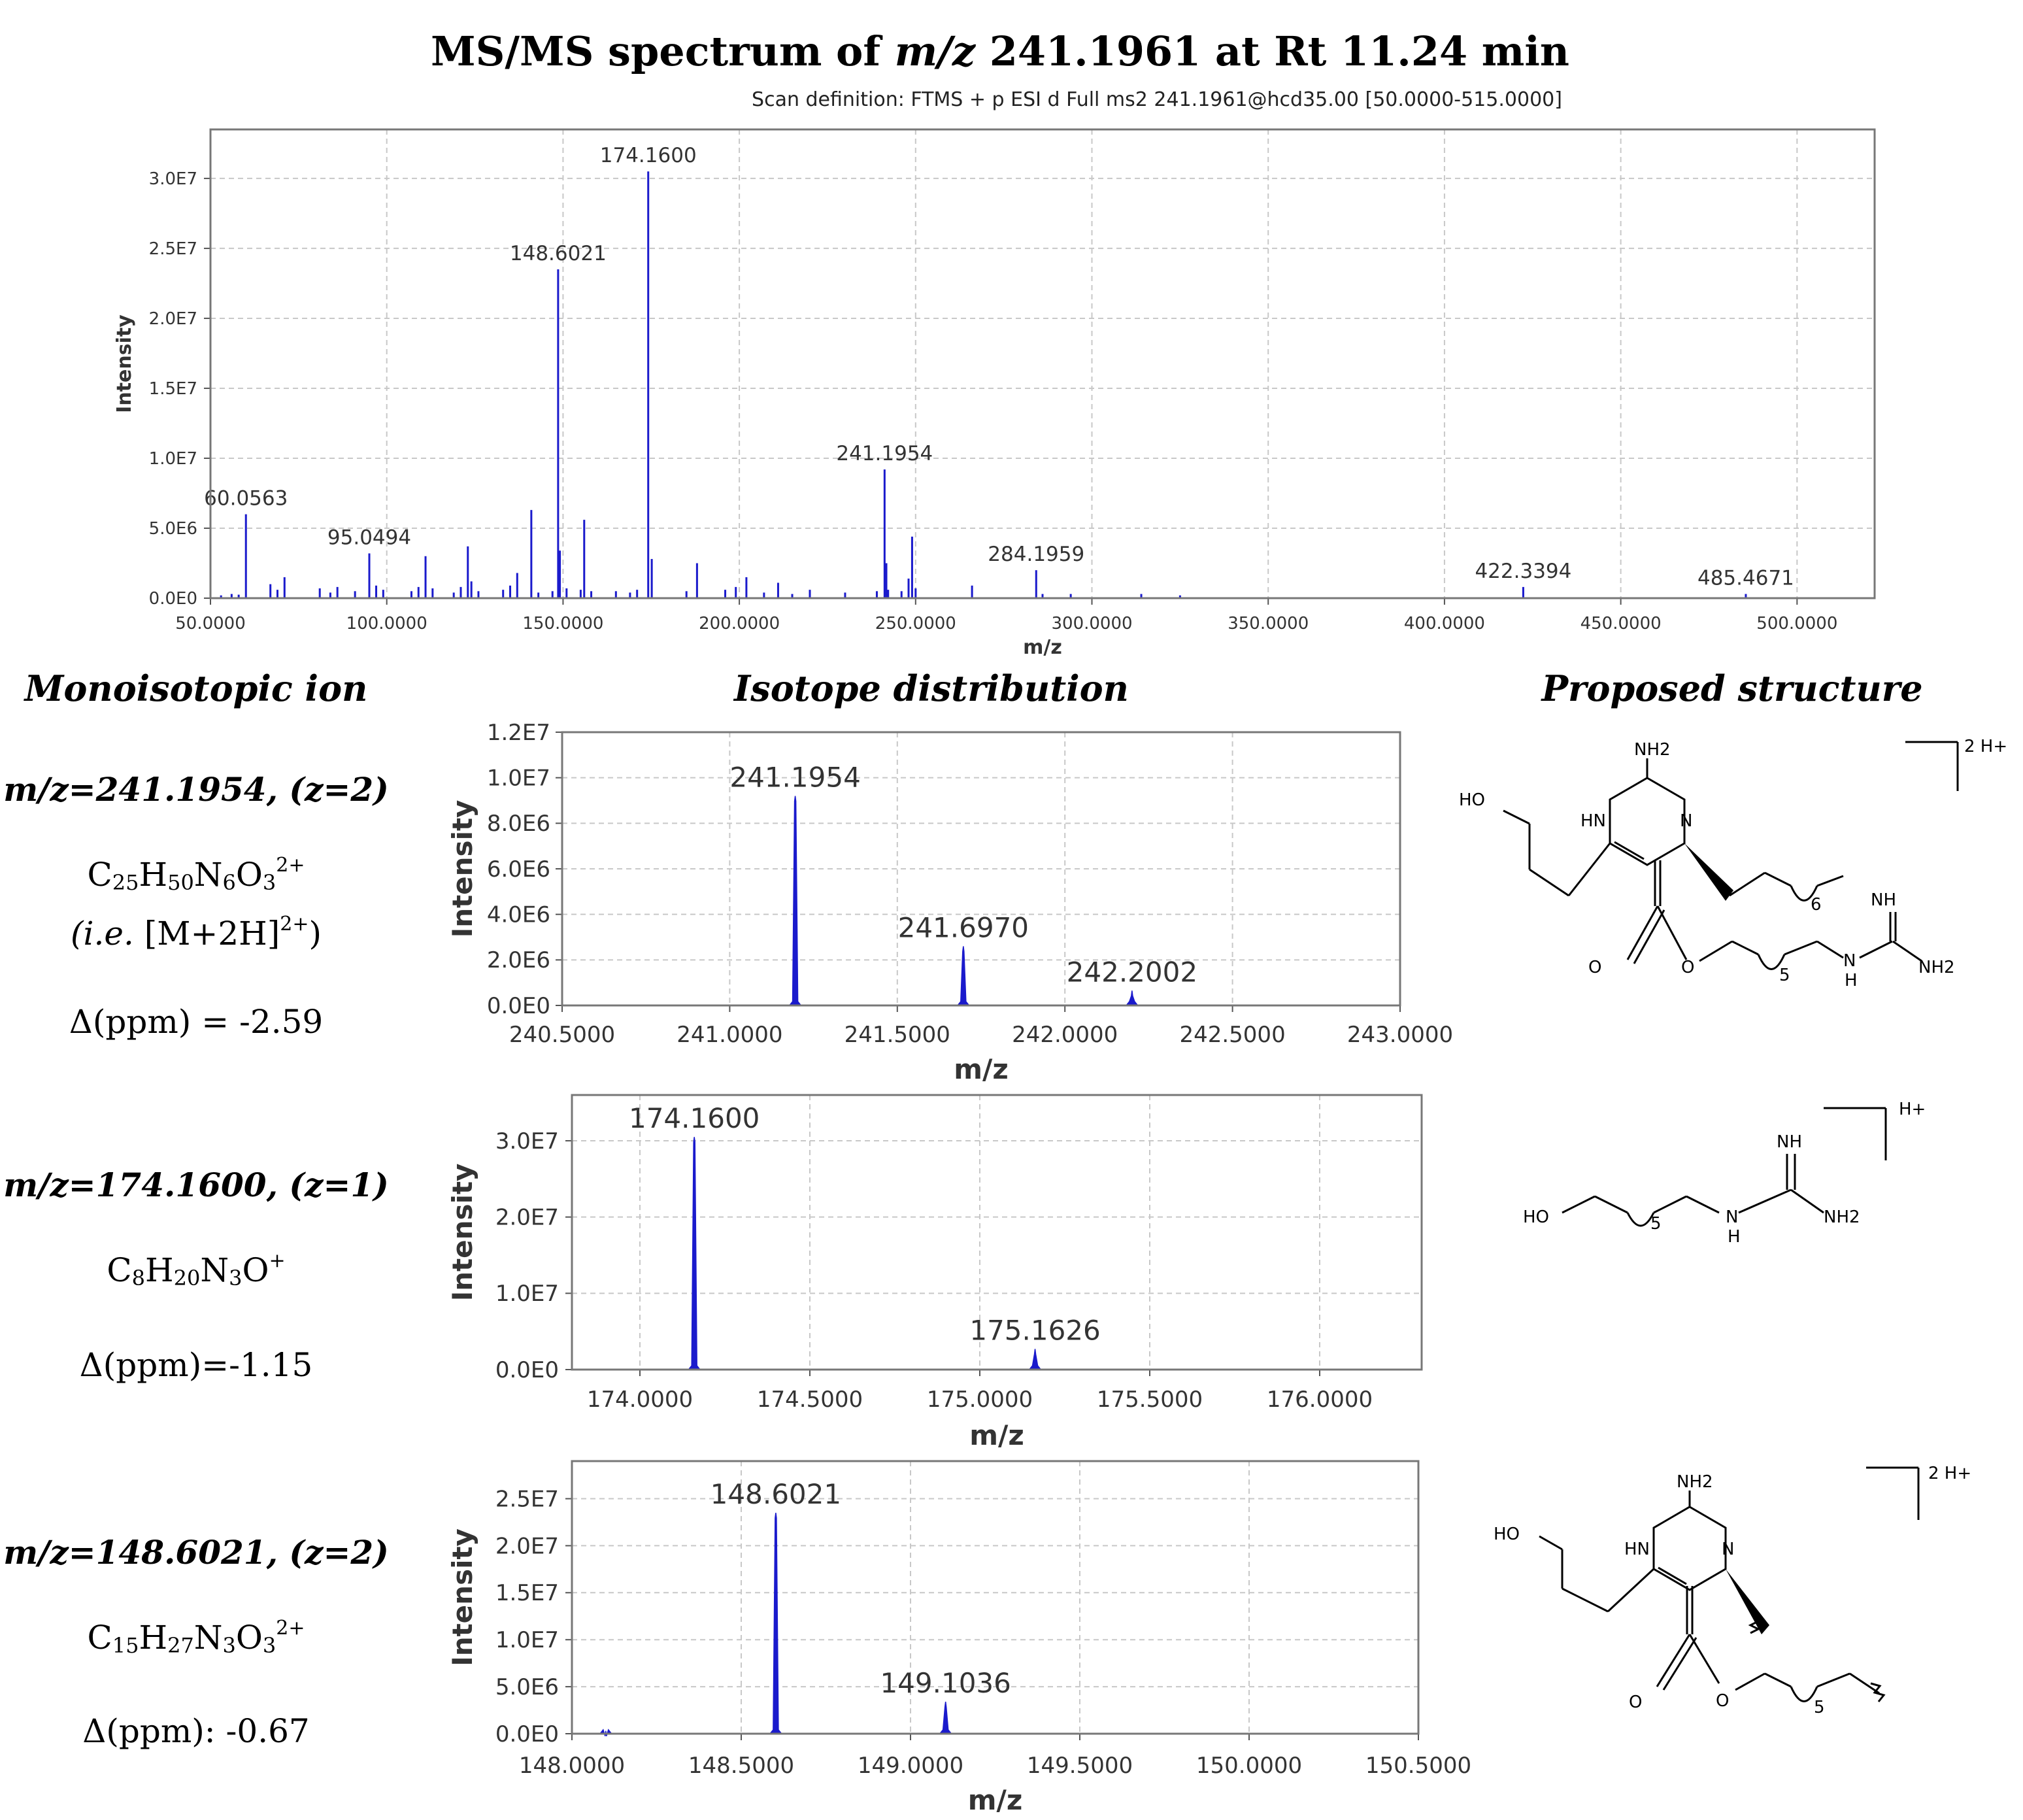  What do you see at coordinates (1507, 1534) in the screenshot?
I see `s3-ho: HO` at bounding box center [1507, 1534].